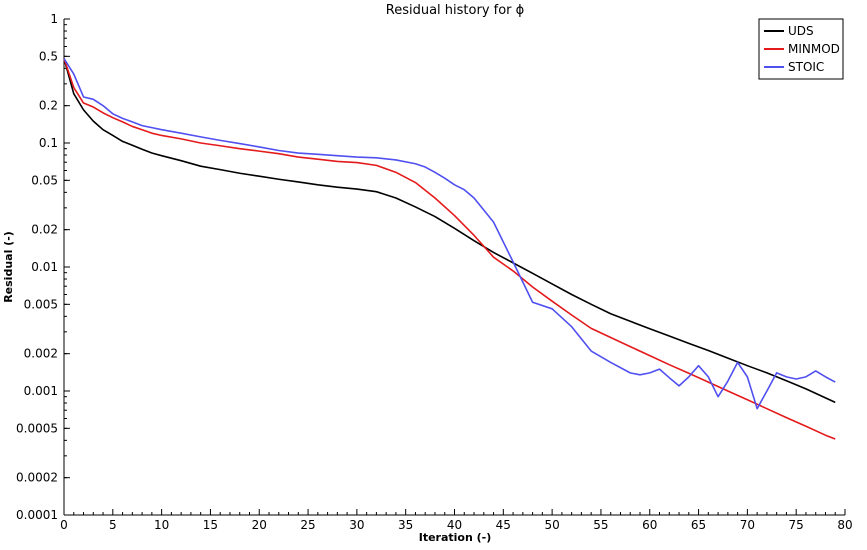 The image size is (867, 550). I want to click on x-tick-label: 45, so click(503, 525).